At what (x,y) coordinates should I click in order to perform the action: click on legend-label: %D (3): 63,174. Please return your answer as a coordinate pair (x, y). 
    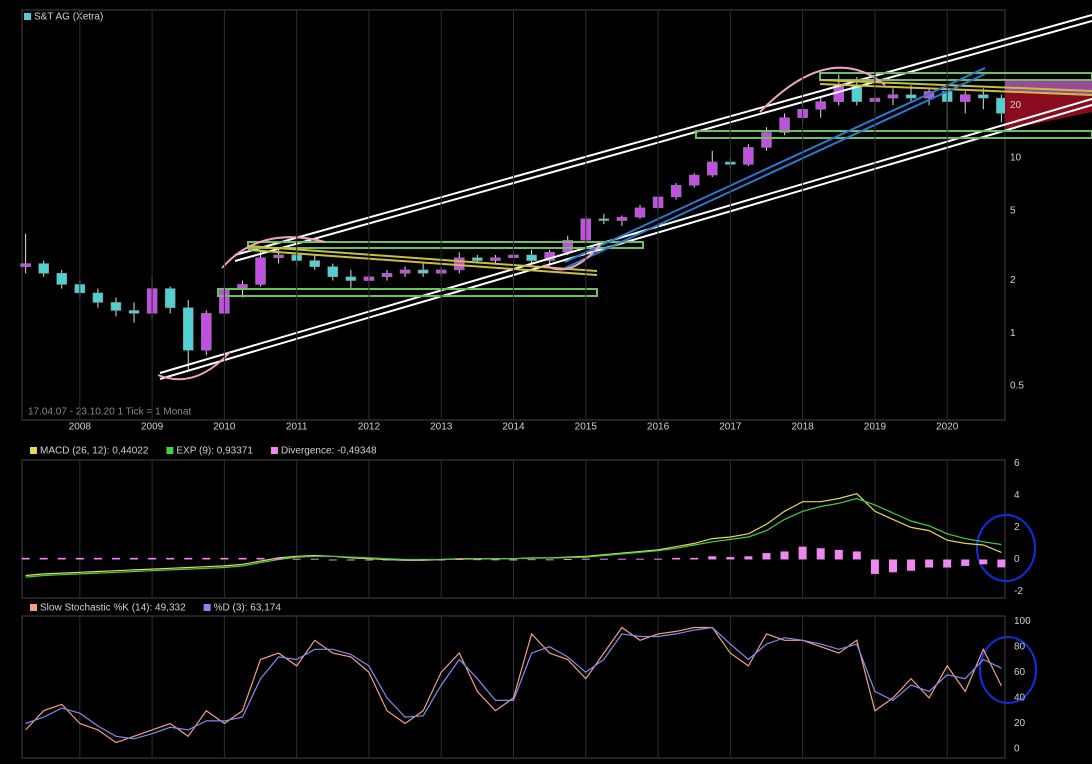
    Looking at the image, I should click on (248, 608).